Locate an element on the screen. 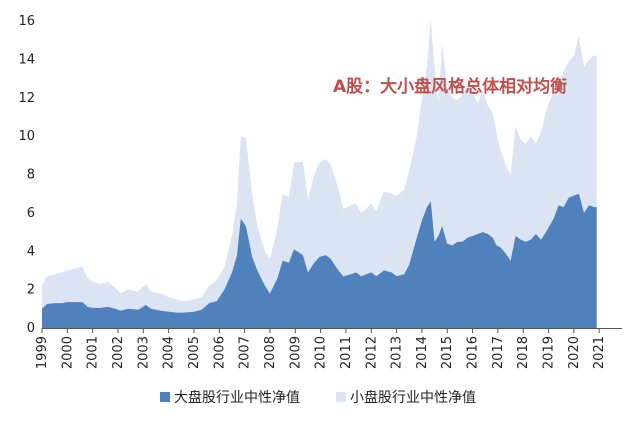 The image size is (640, 426). x-tick-label: 2002 is located at coordinates (118, 352).